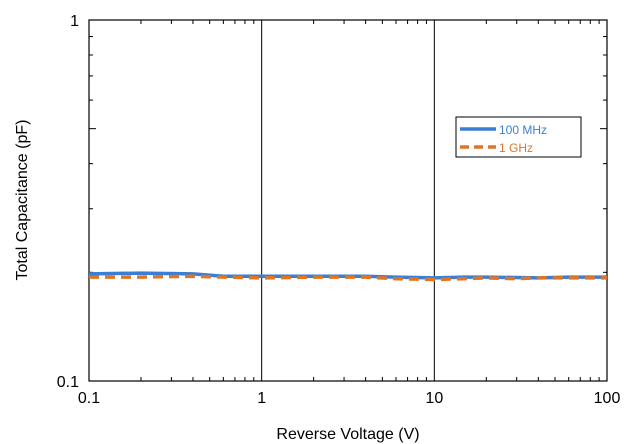 The image size is (625, 444). I want to click on legend-label-1ghz: 1 GHz, so click(516, 148).